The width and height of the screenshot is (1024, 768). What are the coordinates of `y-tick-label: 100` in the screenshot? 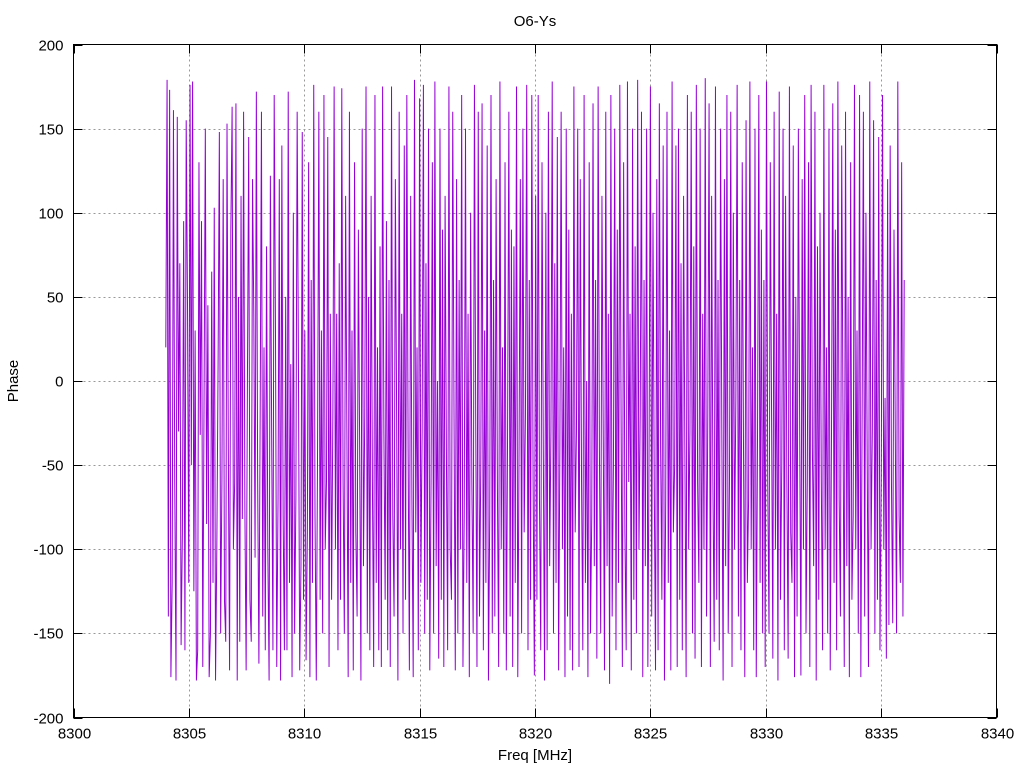 It's located at (50, 214).